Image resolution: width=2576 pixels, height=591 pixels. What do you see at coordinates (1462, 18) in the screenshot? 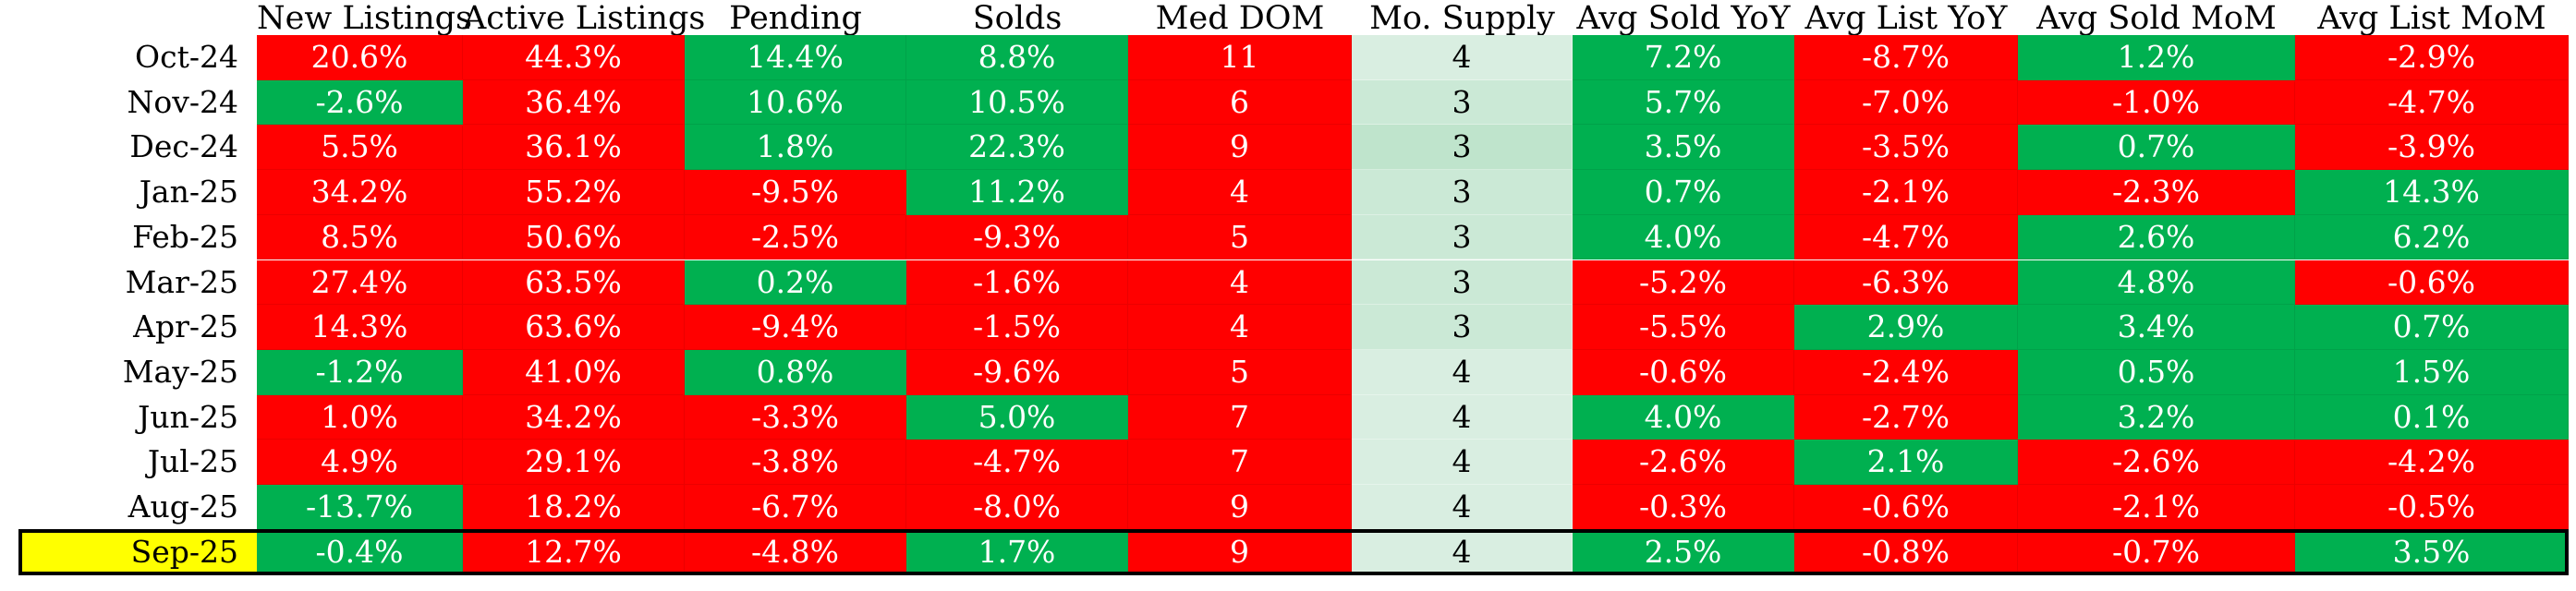
I see `column-header: Mo. Supply` at bounding box center [1462, 18].